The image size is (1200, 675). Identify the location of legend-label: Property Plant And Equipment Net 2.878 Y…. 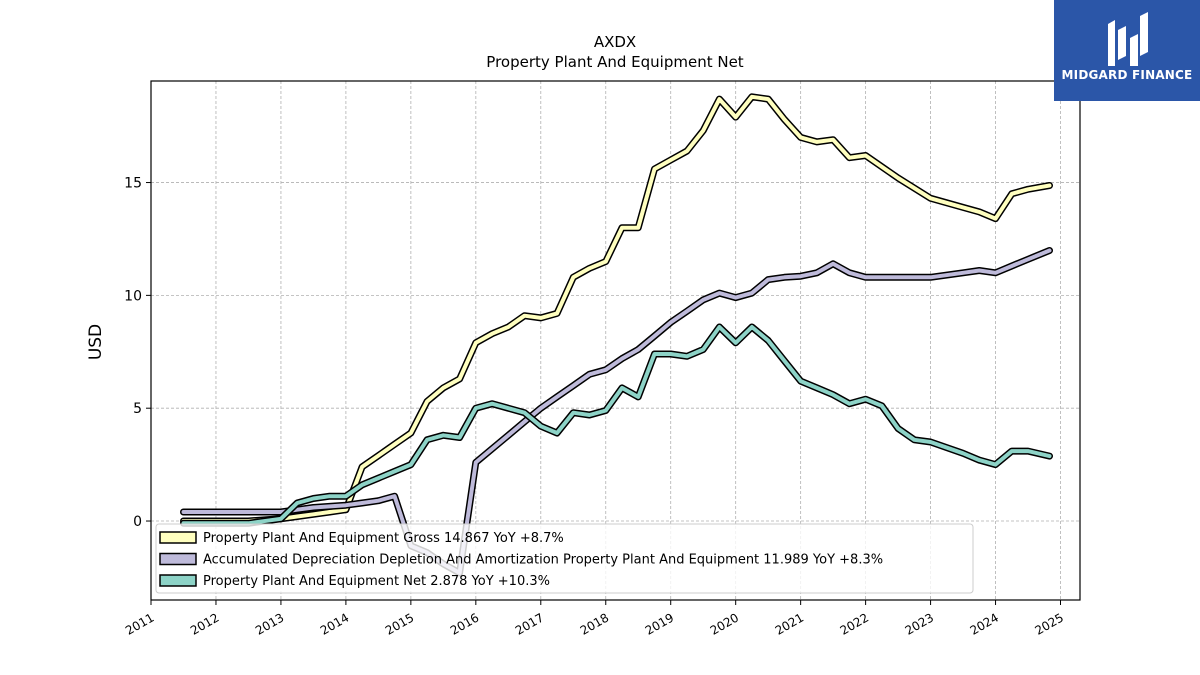
(376, 581).